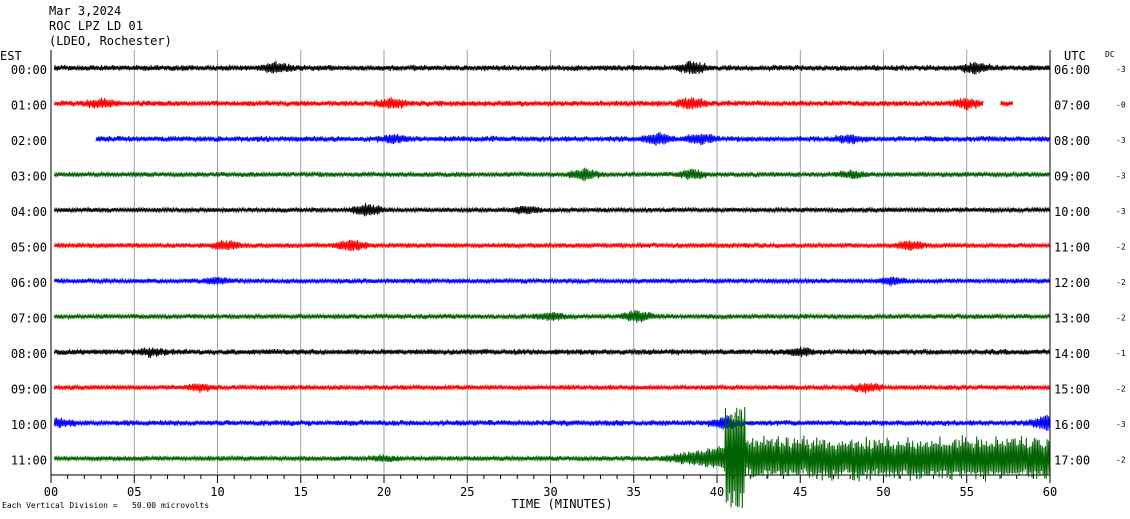 Image resolution: width=1130 pixels, height=519 pixels. I want to click on utc-hour-label: 11:00, so click(1072, 248).